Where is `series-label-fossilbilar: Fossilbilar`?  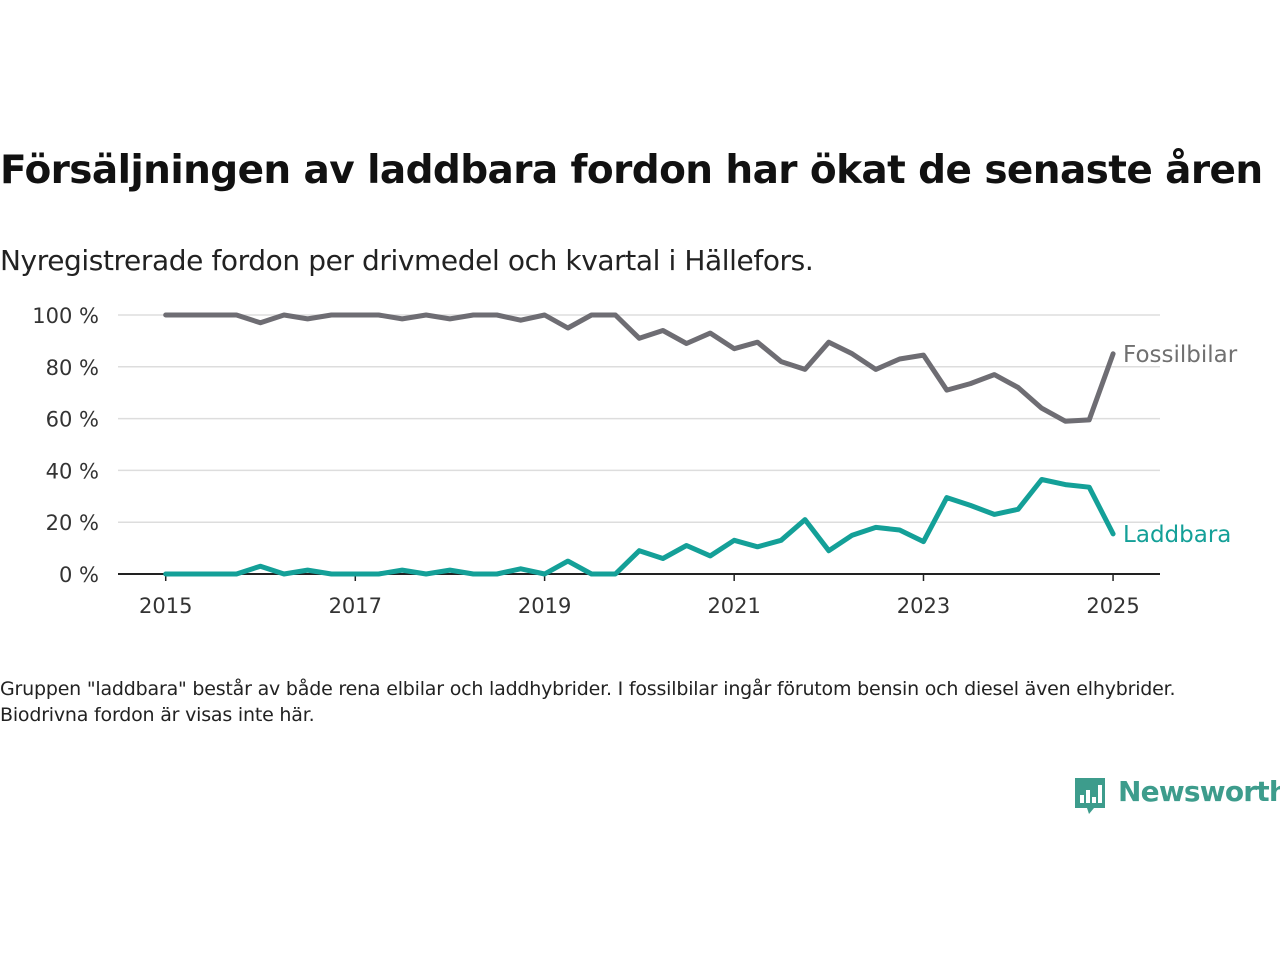 series-label-fossilbilar: Fossilbilar is located at coordinates (1180, 355).